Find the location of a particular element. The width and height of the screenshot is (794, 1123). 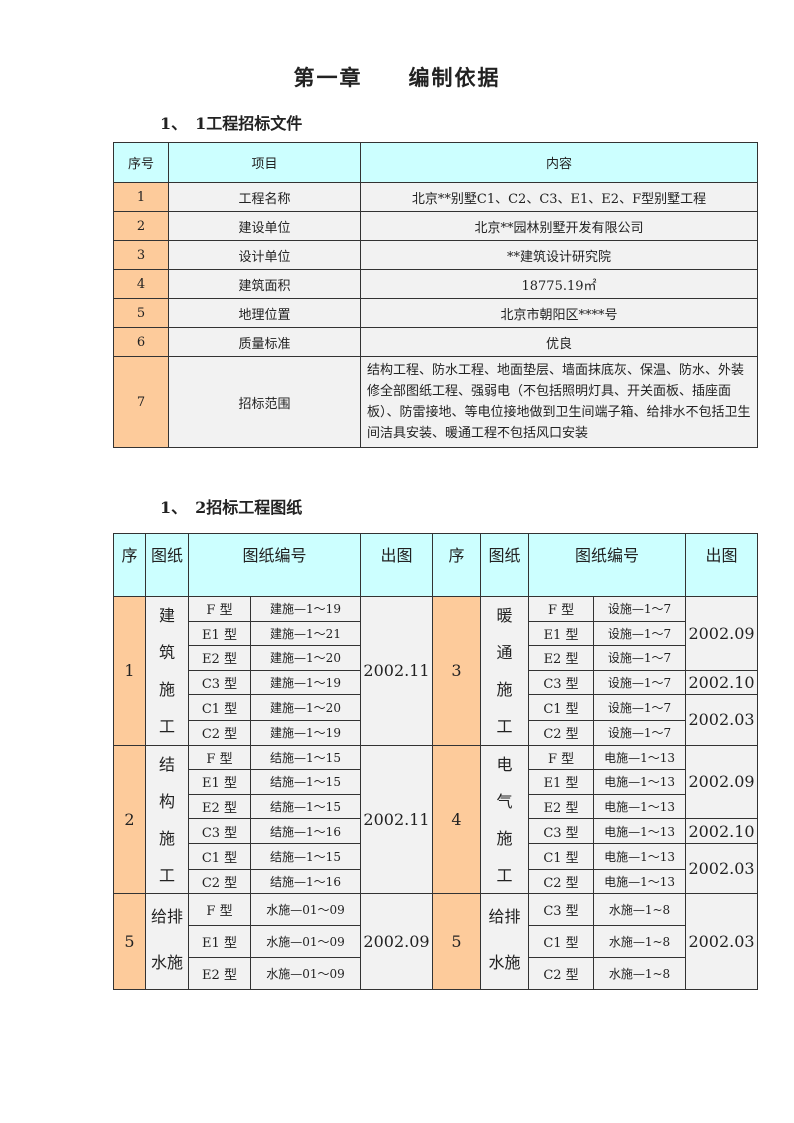

table-row: 2 建设单位 北京**园林别墅开发有限公司 is located at coordinates (435, 226).